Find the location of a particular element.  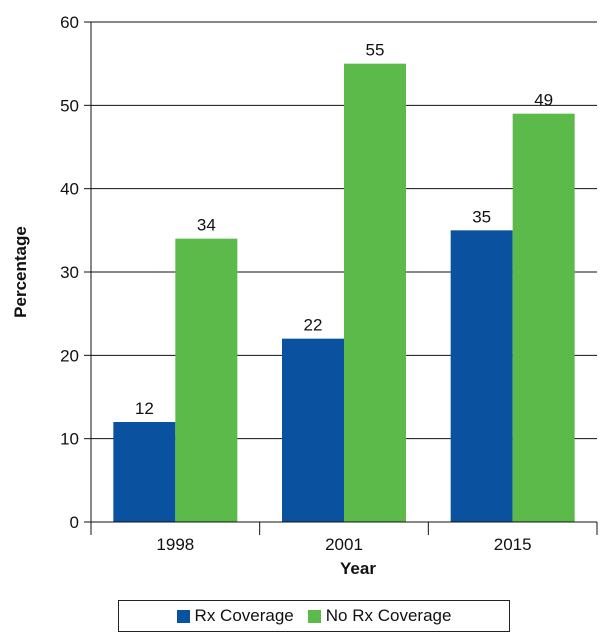

legend-swatch-no-rx-coverage is located at coordinates (314, 616).